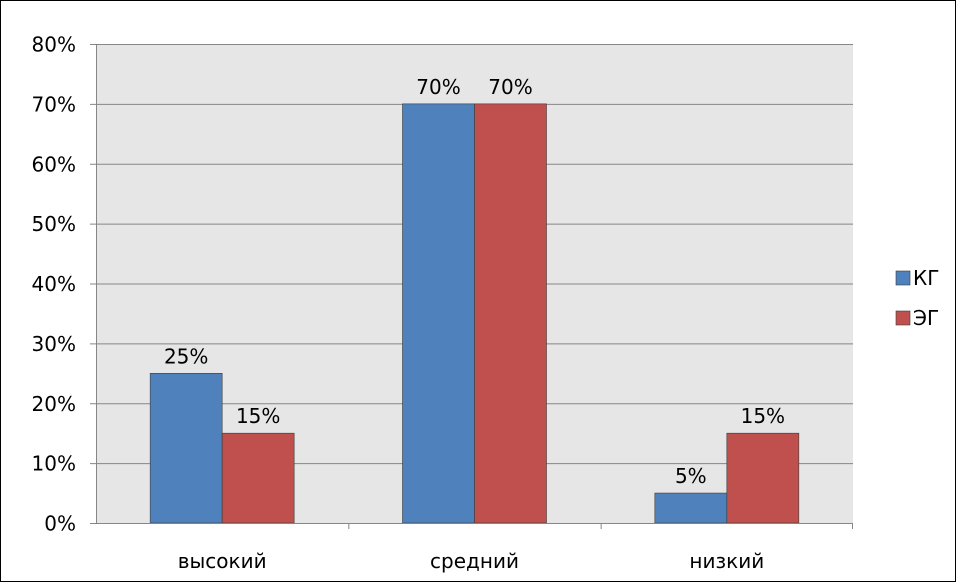  I want to click on legend-label-эг: ЭГ, so click(926, 318).